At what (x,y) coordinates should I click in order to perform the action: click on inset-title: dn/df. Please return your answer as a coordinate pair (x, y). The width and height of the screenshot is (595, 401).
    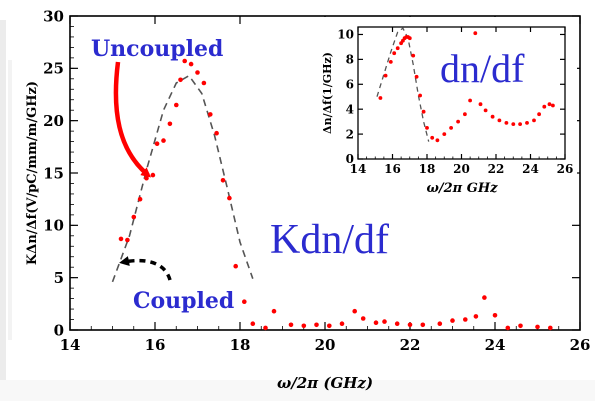
    Looking at the image, I should click on (482, 68).